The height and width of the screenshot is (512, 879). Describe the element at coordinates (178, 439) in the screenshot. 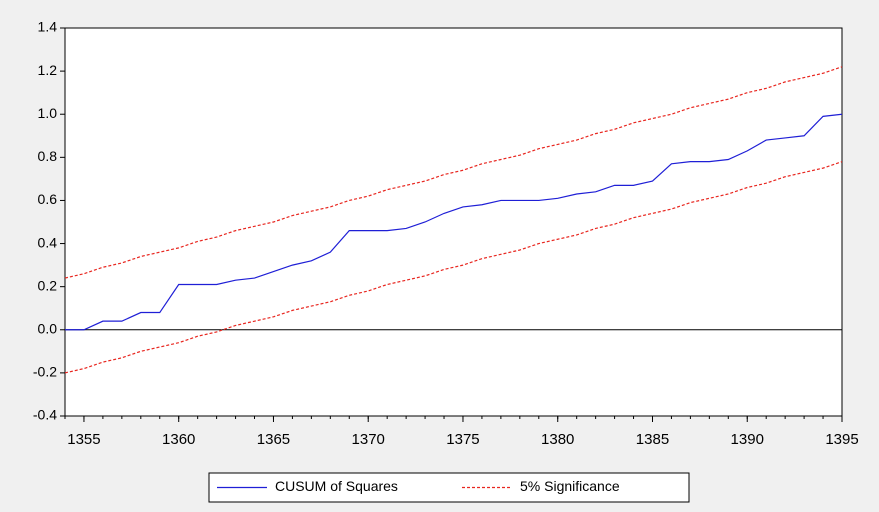

I see `x-tick-label: 1360` at that location.